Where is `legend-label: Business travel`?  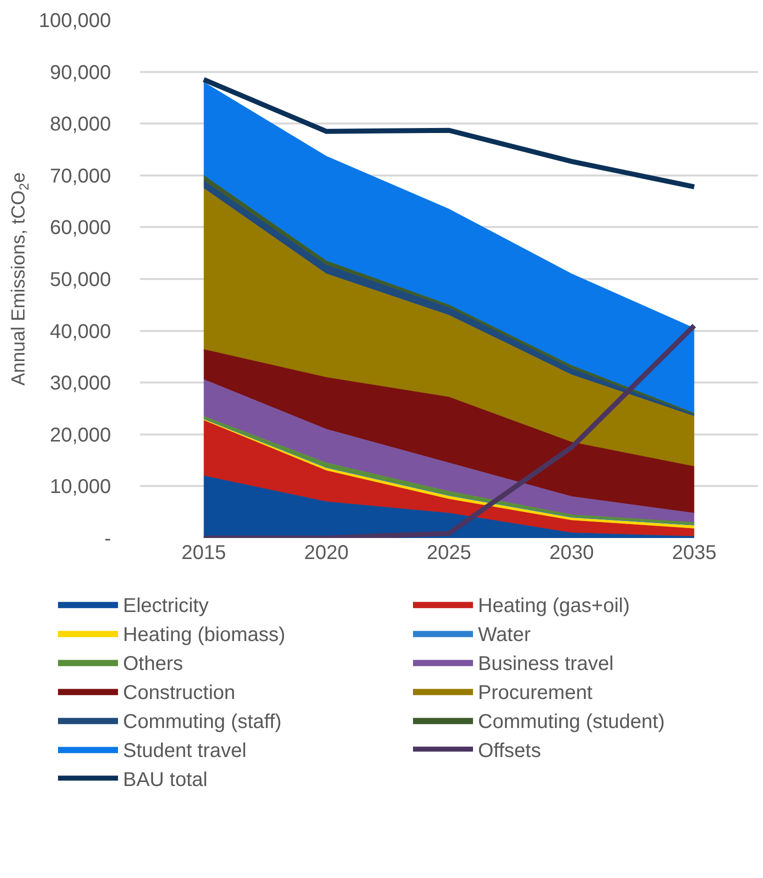 legend-label: Business travel is located at coordinates (546, 663).